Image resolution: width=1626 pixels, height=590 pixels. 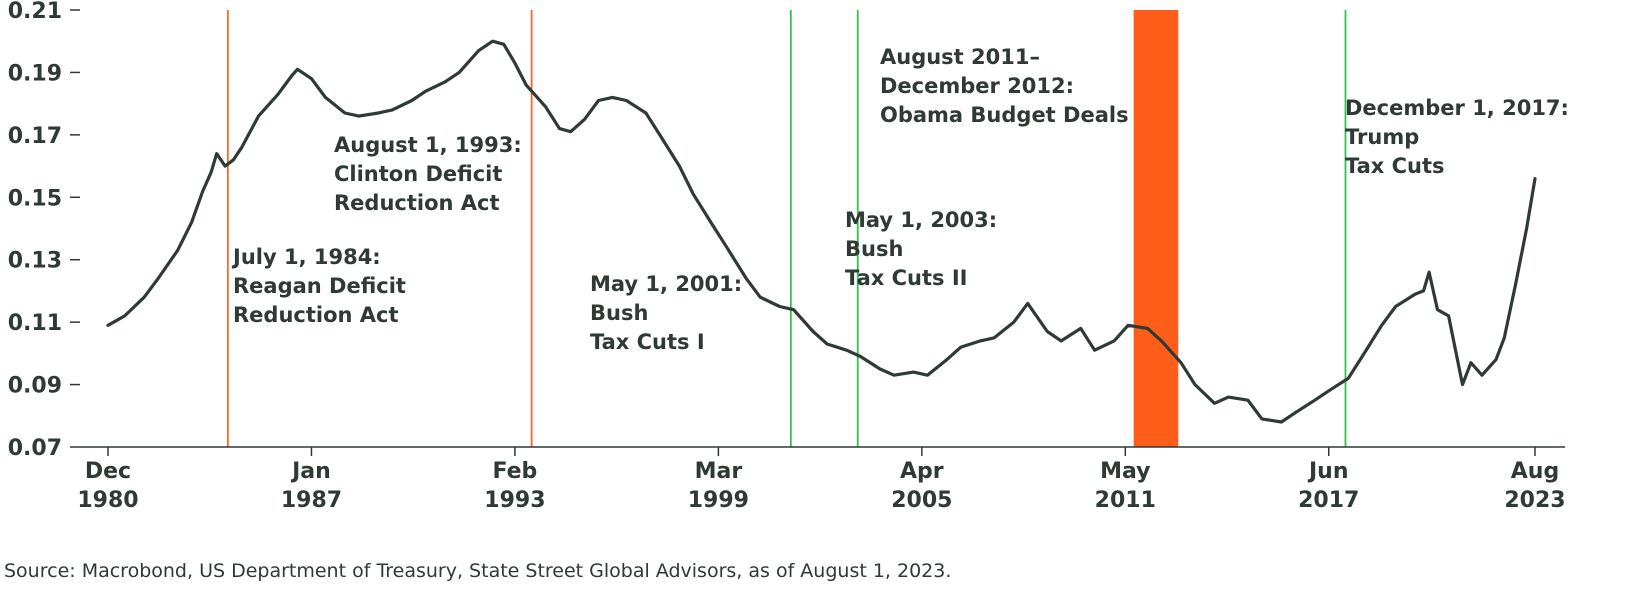 I want to click on y-tick-label: 0.13, so click(x=35, y=261).